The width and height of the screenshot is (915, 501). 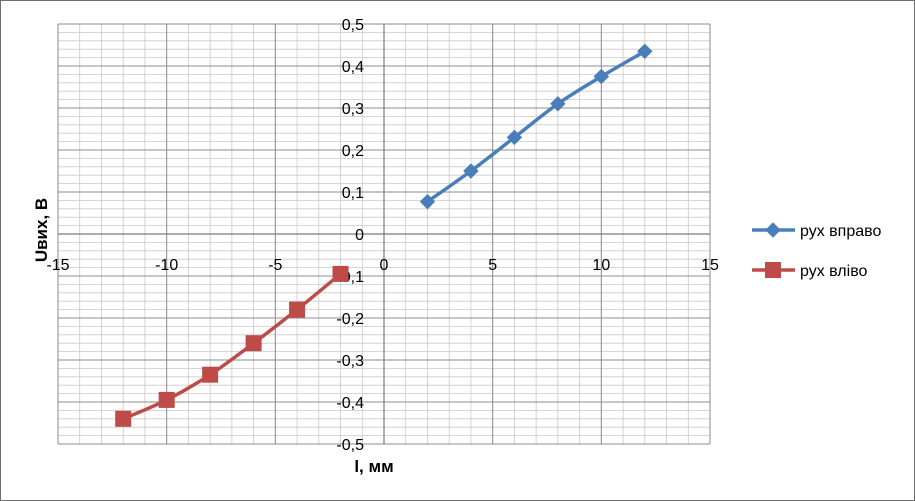 I want to click on x-tick-label: 0, so click(x=384, y=265).